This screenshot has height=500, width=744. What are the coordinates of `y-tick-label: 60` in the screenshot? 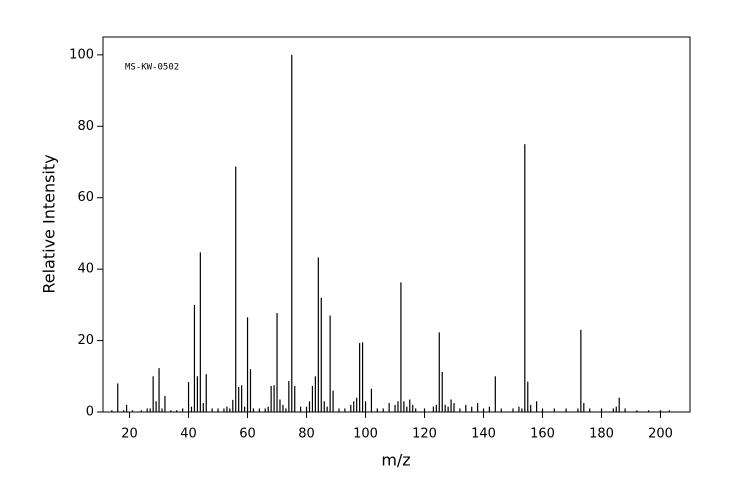 It's located at (85, 197).